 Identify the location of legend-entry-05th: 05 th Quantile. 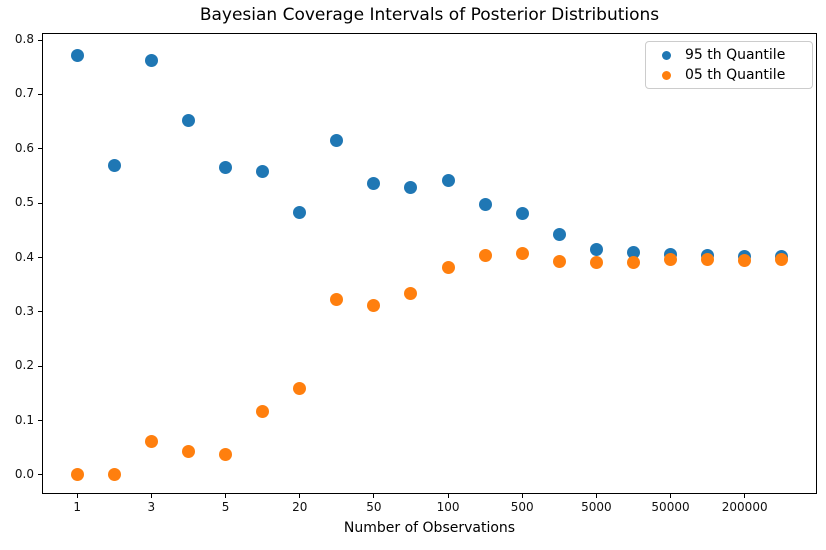
(729, 75).